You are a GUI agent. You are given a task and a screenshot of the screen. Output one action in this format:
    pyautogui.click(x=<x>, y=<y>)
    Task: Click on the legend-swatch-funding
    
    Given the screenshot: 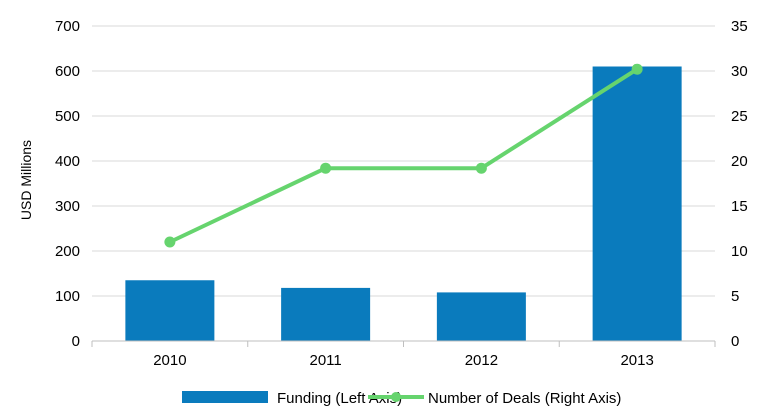 What is the action you would take?
    pyautogui.click(x=225, y=397)
    